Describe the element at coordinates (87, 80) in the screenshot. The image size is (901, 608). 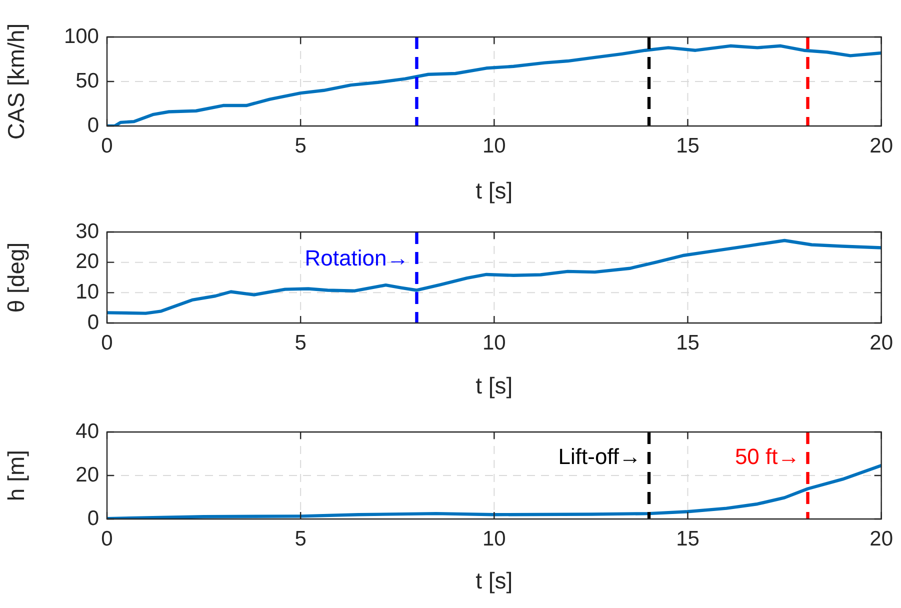
I see `y-tick-label: 50` at that location.